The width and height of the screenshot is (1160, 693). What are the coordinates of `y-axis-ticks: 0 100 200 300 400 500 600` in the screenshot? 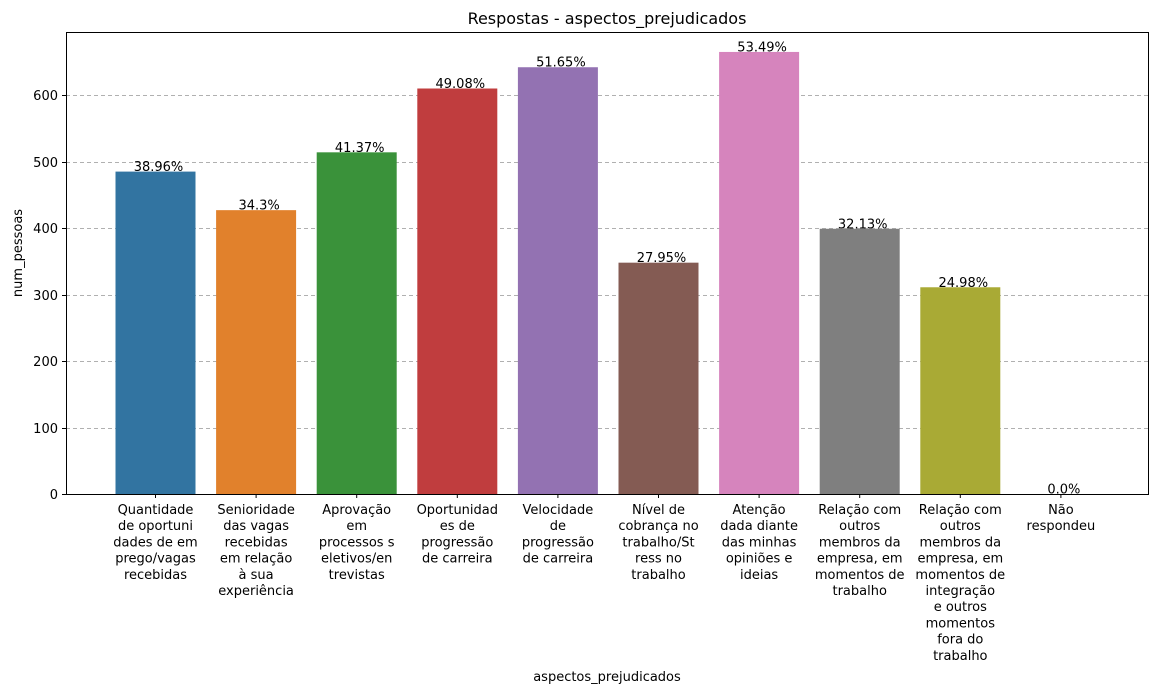 It's located at (49, 296).